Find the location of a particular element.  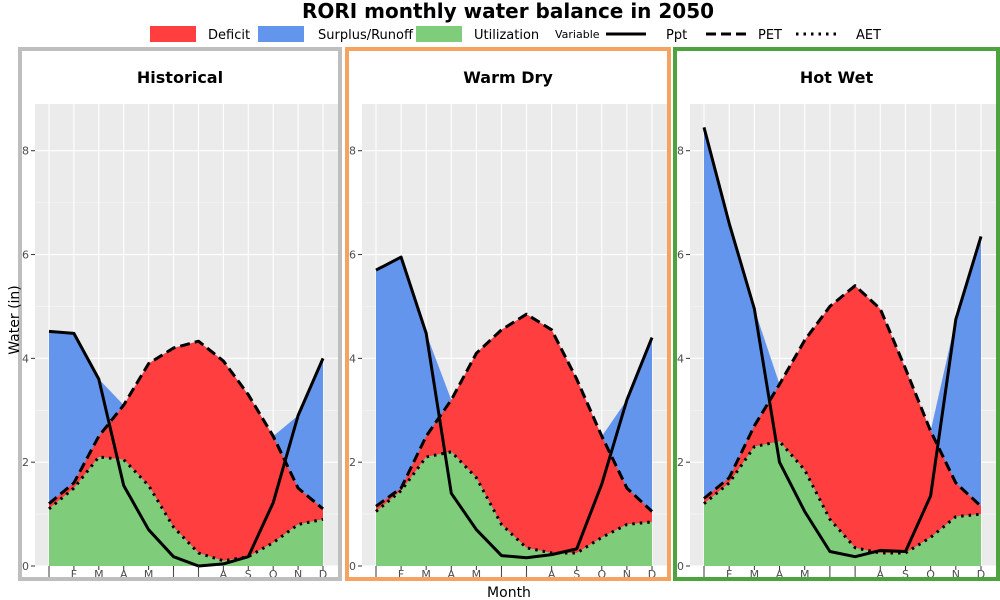

panel-title: Hot Wet is located at coordinates (837, 77).